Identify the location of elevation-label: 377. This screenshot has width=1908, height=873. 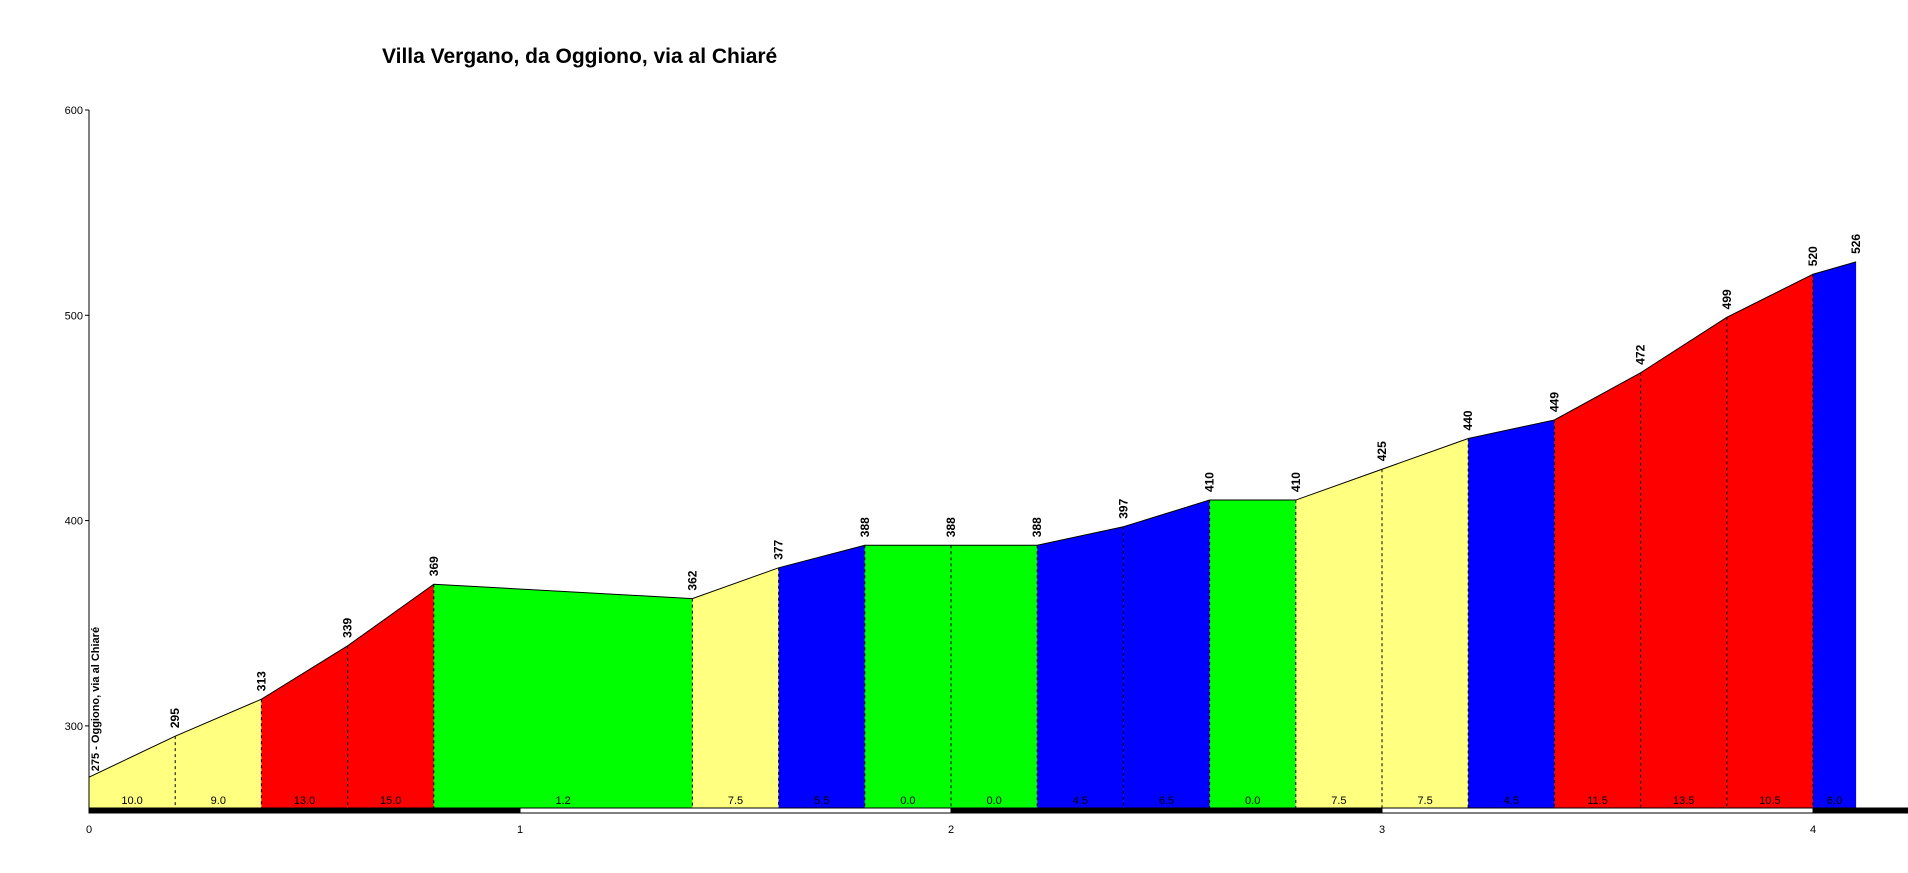
(779, 549).